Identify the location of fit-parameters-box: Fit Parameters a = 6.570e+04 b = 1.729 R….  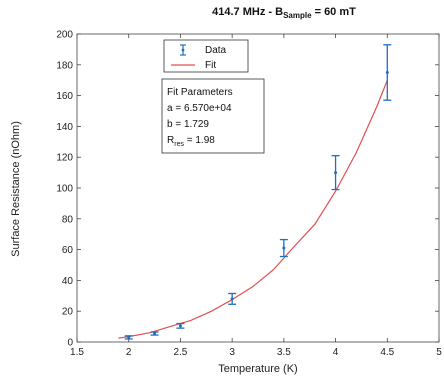
(213, 116).